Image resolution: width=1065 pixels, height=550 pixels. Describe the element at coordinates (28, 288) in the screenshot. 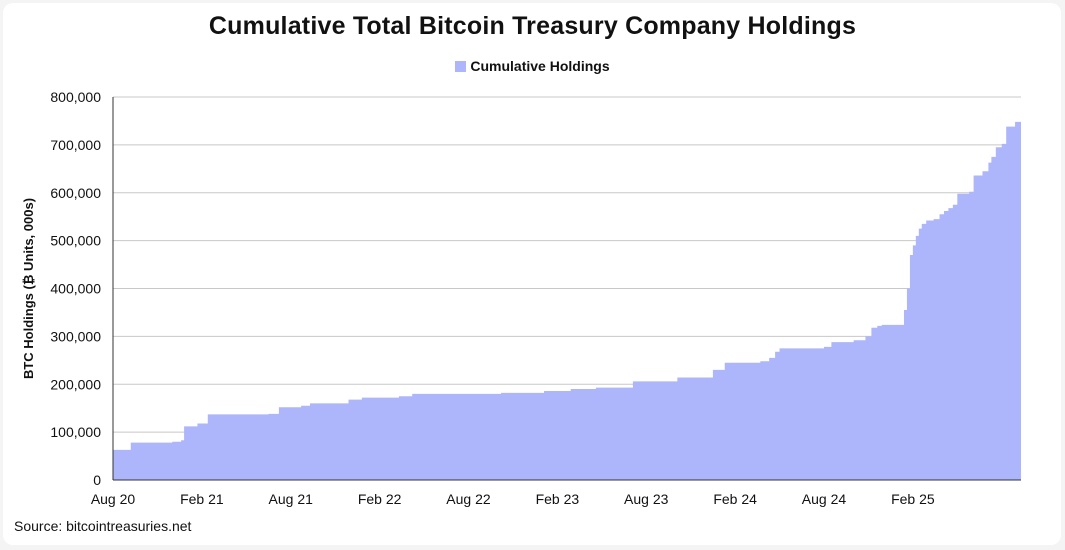

I see `y-axis-label: BTC Holdings (₿ Units, 000s)` at that location.